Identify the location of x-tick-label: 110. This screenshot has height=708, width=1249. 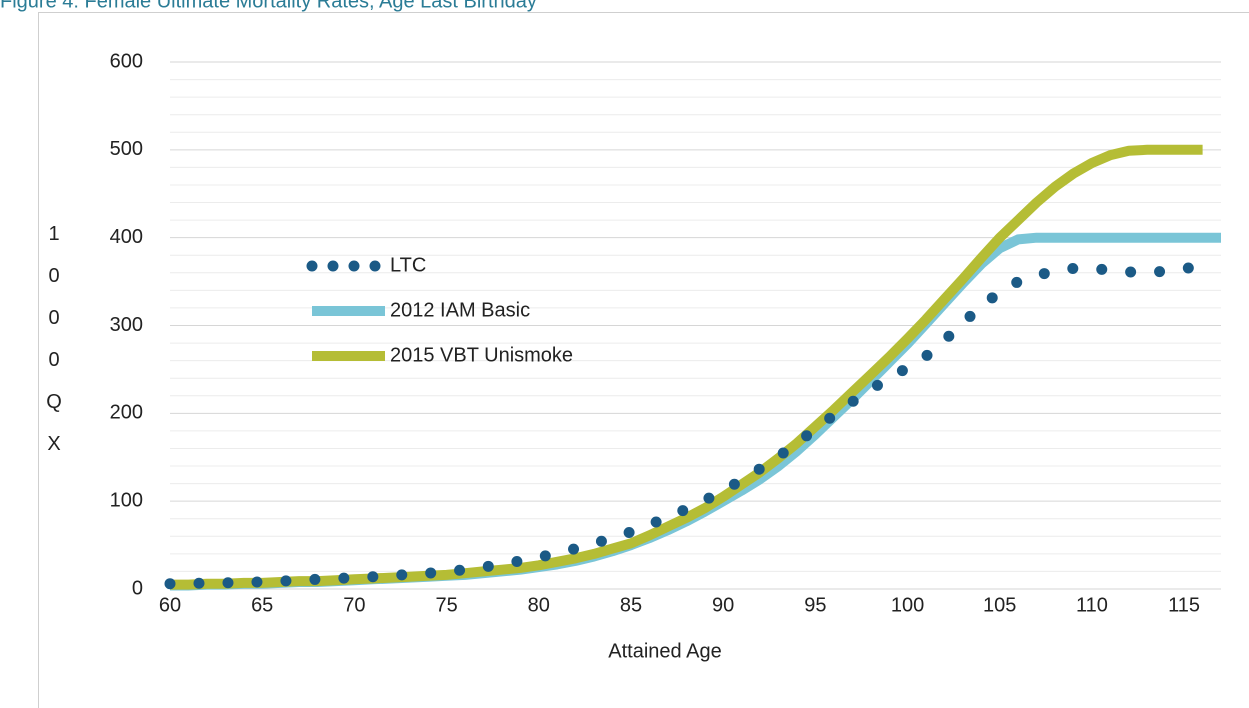
(1092, 605).